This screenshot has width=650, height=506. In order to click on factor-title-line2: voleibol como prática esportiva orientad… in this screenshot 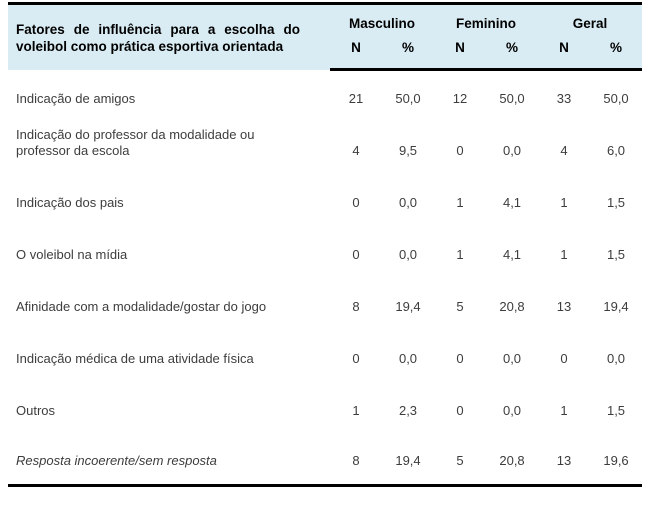, I will do `click(150, 47)`.